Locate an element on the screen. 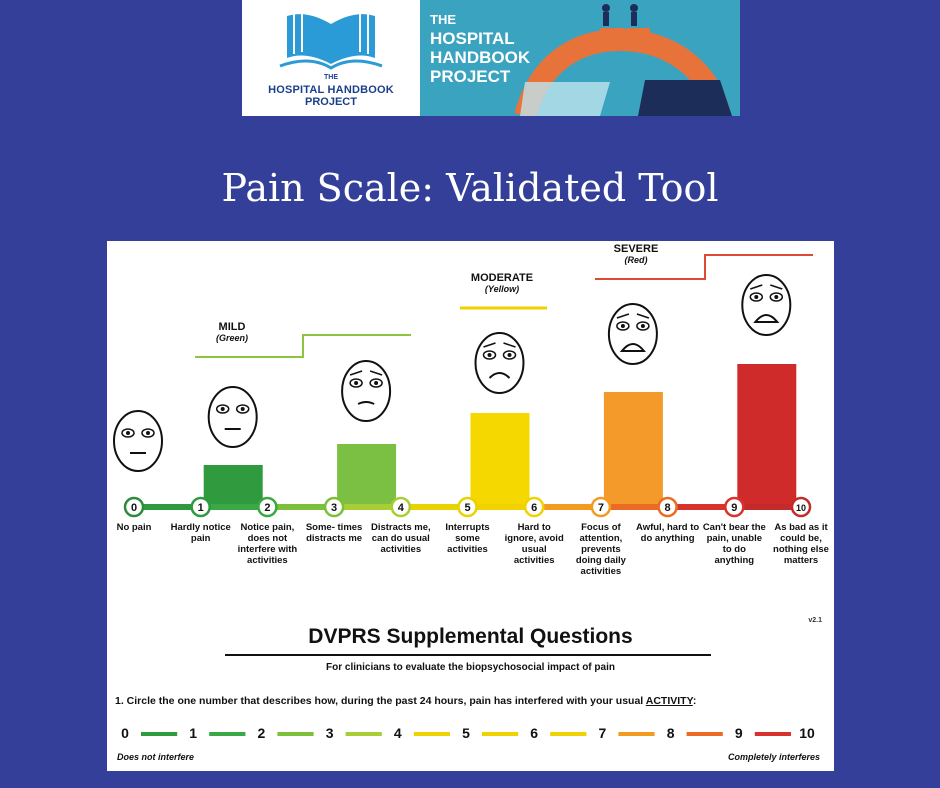 This screenshot has height=788, width=940. page-title: Pain Scale: Validated Tool is located at coordinates (470, 188).